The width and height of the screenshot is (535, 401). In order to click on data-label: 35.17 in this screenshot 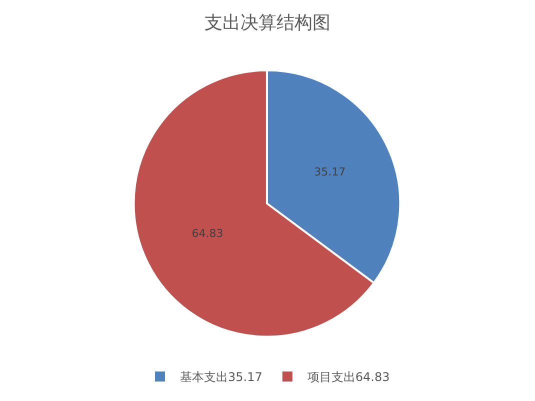, I will do `click(330, 171)`.